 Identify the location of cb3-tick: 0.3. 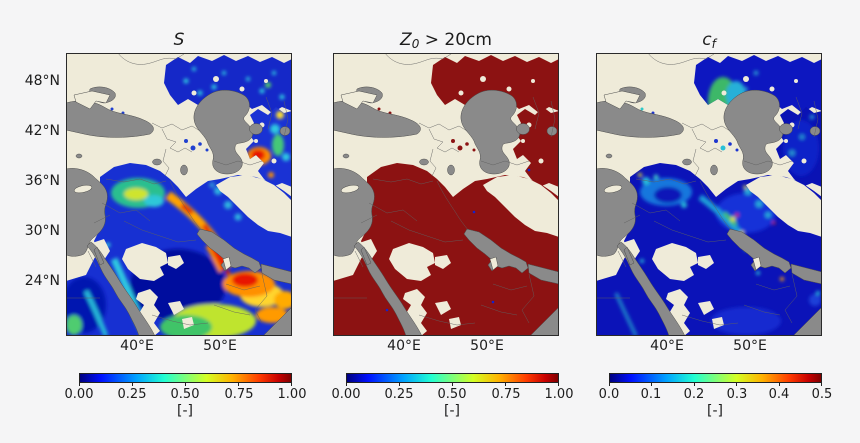
(737, 394).